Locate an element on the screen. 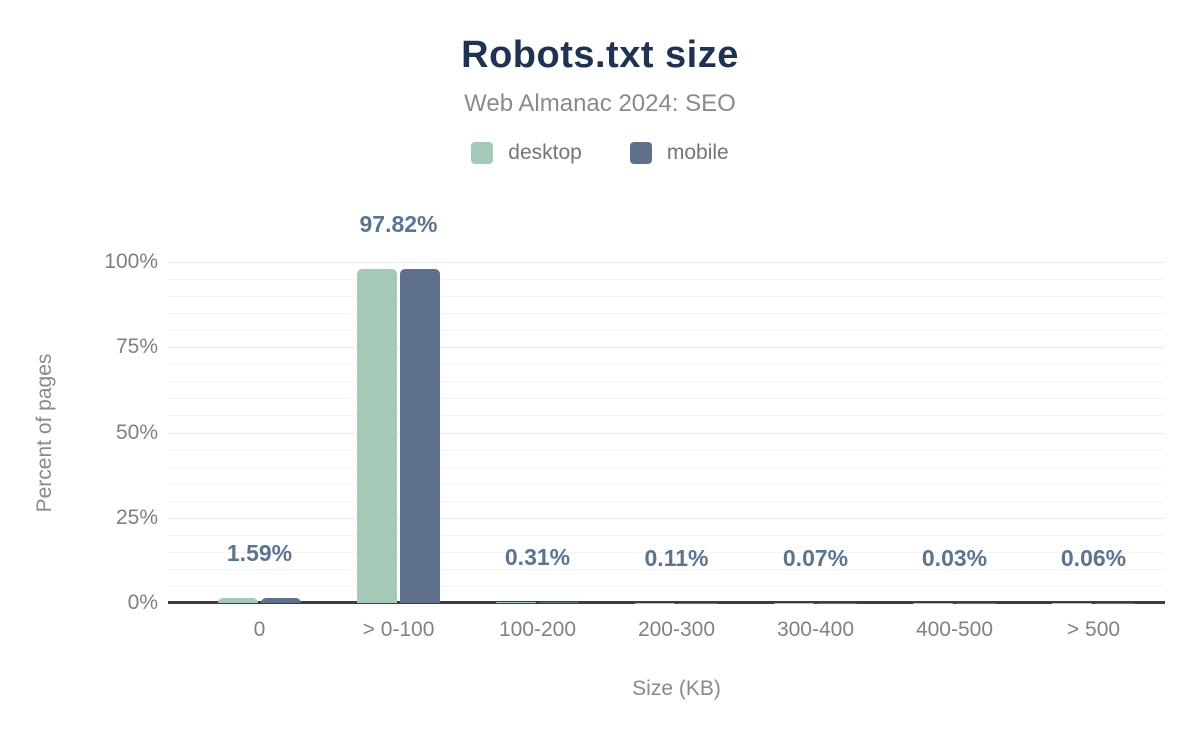 This screenshot has width=1200, height=742. legend: desktop mobile is located at coordinates (600, 153).